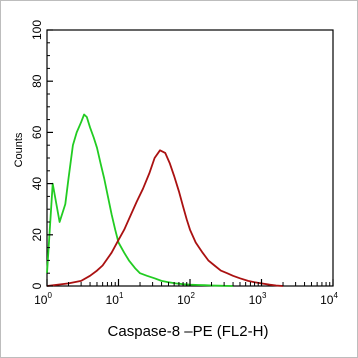 This screenshot has height=358, width=358. I want to click on x-tick-label: 10⁴, so click(329, 299).